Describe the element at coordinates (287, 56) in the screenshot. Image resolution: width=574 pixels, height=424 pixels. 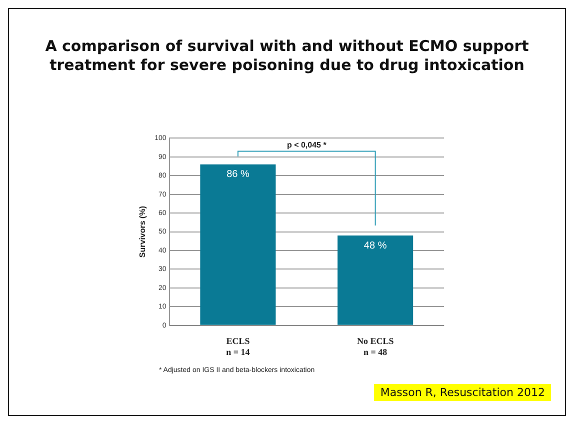
I see `chart-title: A comparison of survival with and without ECMO support treatment for severe poisoning due to drug intoxication` at that location.